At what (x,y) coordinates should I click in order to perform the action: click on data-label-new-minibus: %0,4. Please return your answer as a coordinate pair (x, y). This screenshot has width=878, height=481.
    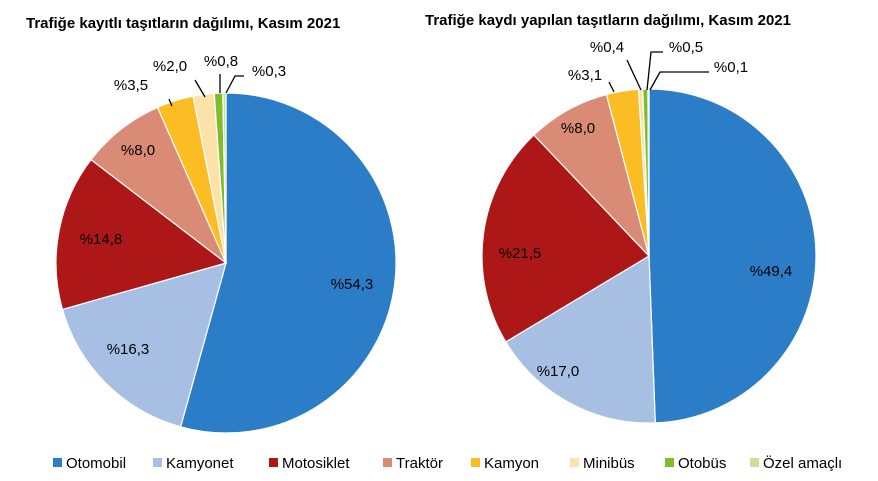
    Looking at the image, I should click on (607, 47).